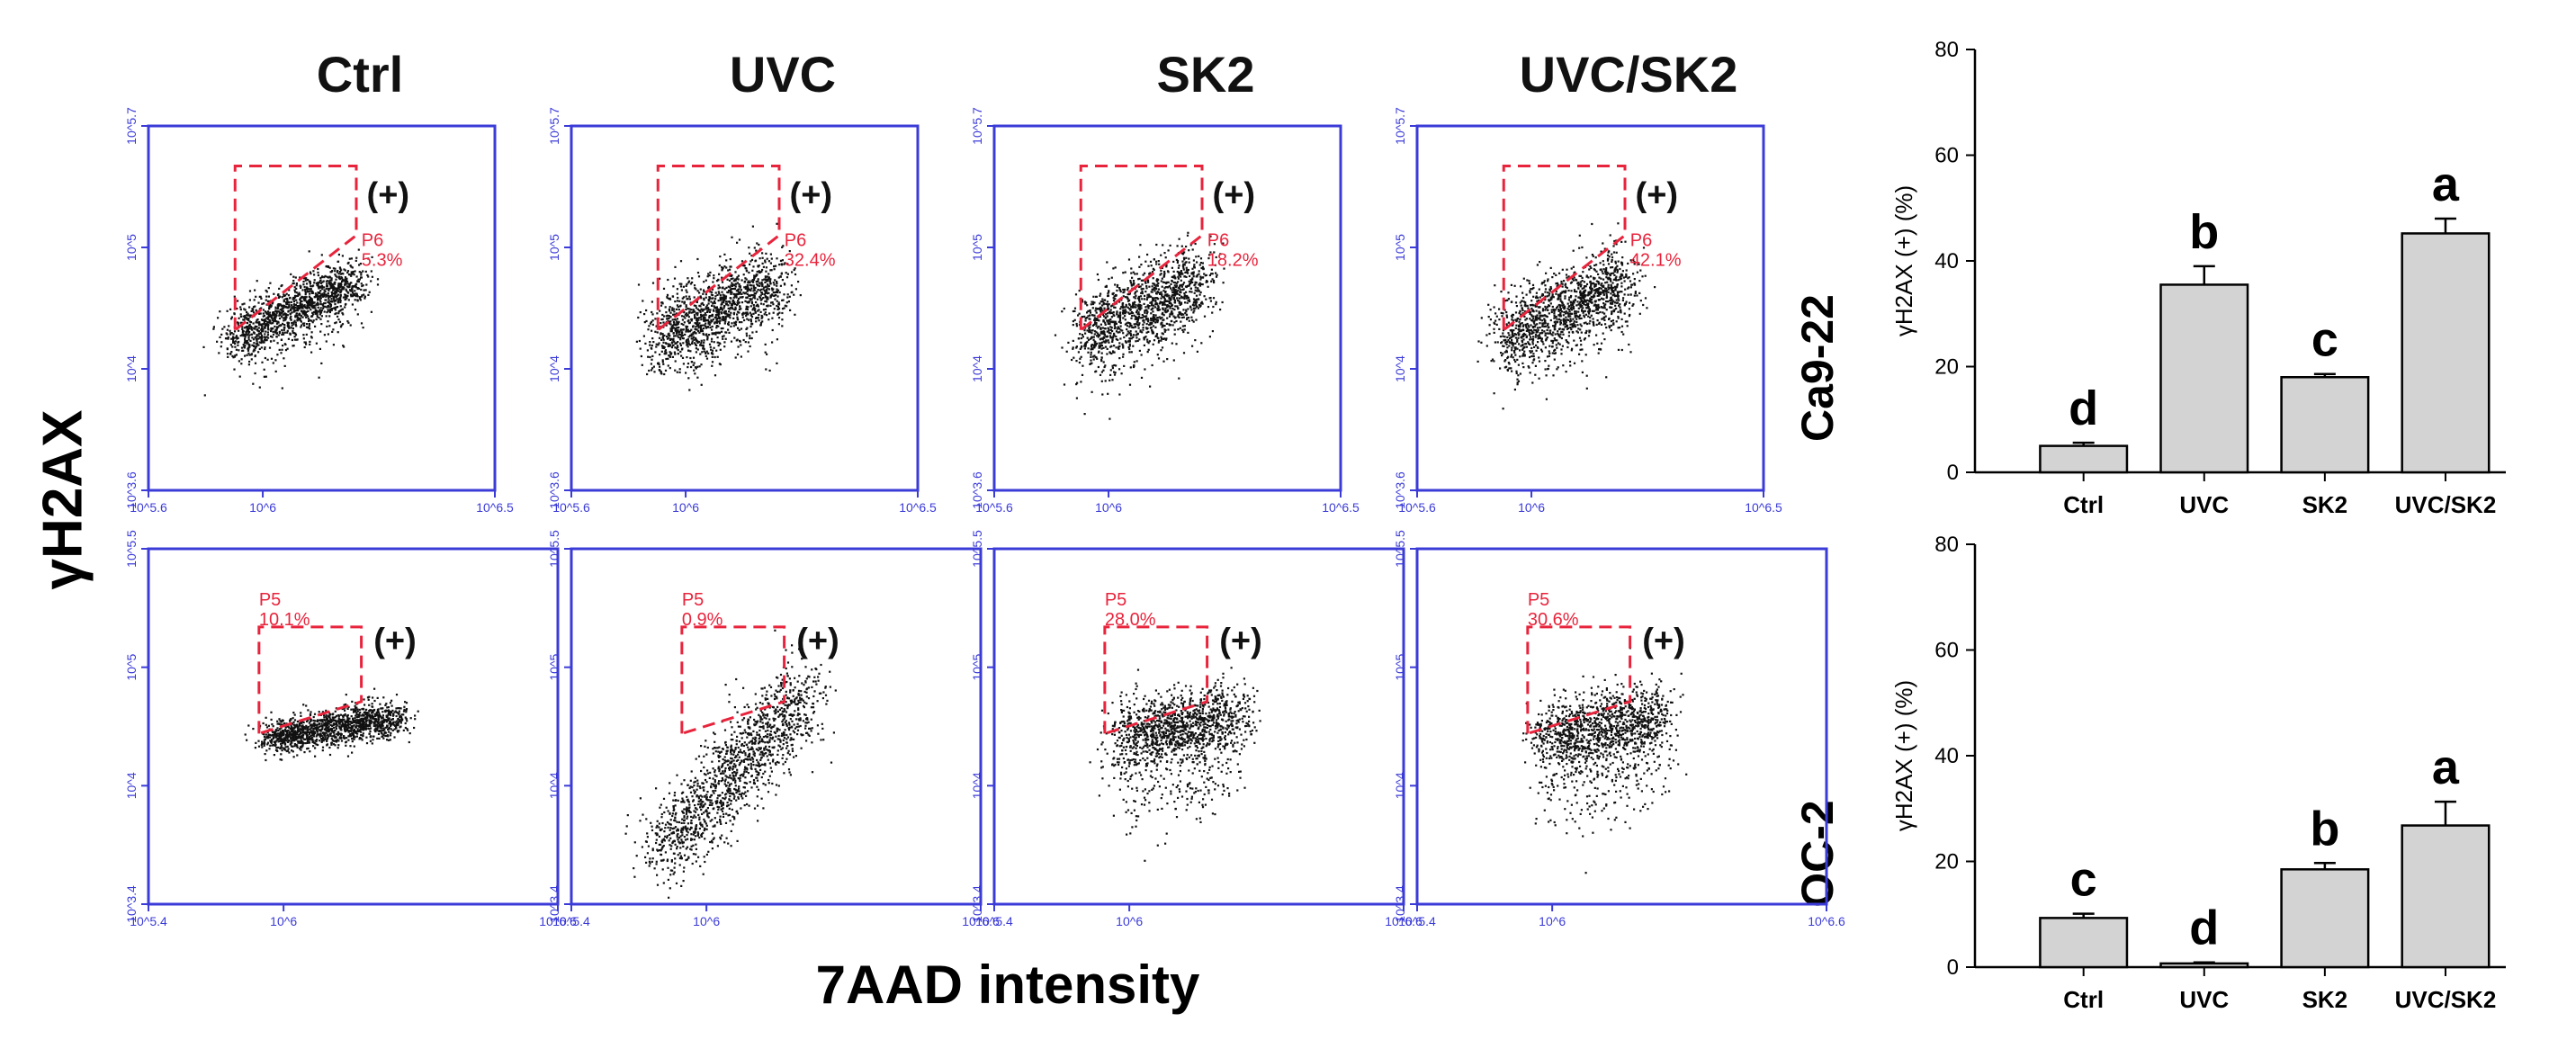  I want to click on gate-percent-label: 28.0%, so click(1131, 620).